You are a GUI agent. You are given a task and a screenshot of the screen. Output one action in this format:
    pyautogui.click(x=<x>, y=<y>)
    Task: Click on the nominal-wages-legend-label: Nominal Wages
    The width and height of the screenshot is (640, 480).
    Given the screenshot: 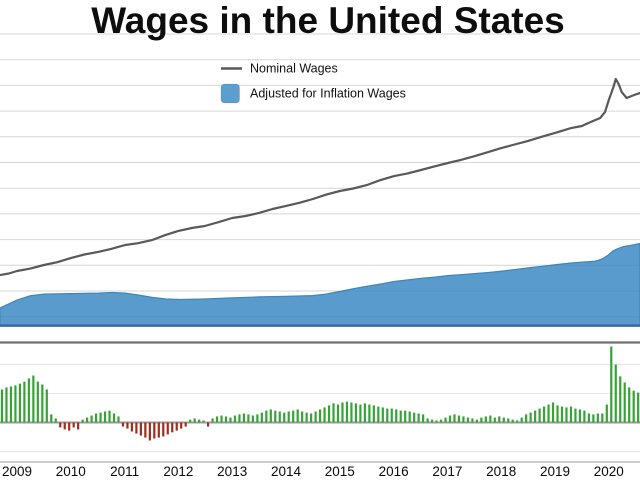 What is the action you would take?
    pyautogui.click(x=294, y=69)
    